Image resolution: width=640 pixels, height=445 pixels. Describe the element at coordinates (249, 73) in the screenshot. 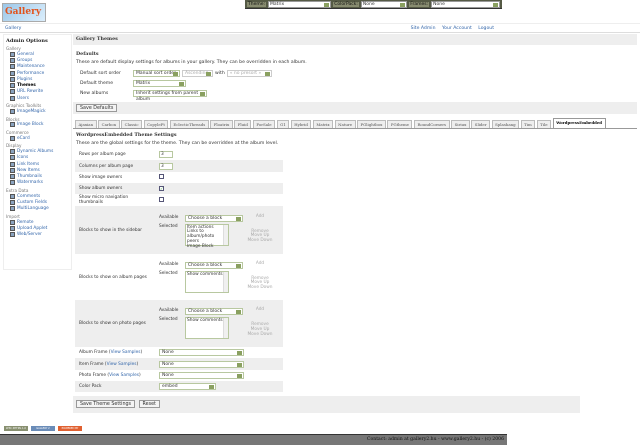

I see `presort-select: « no presort »` at that location.